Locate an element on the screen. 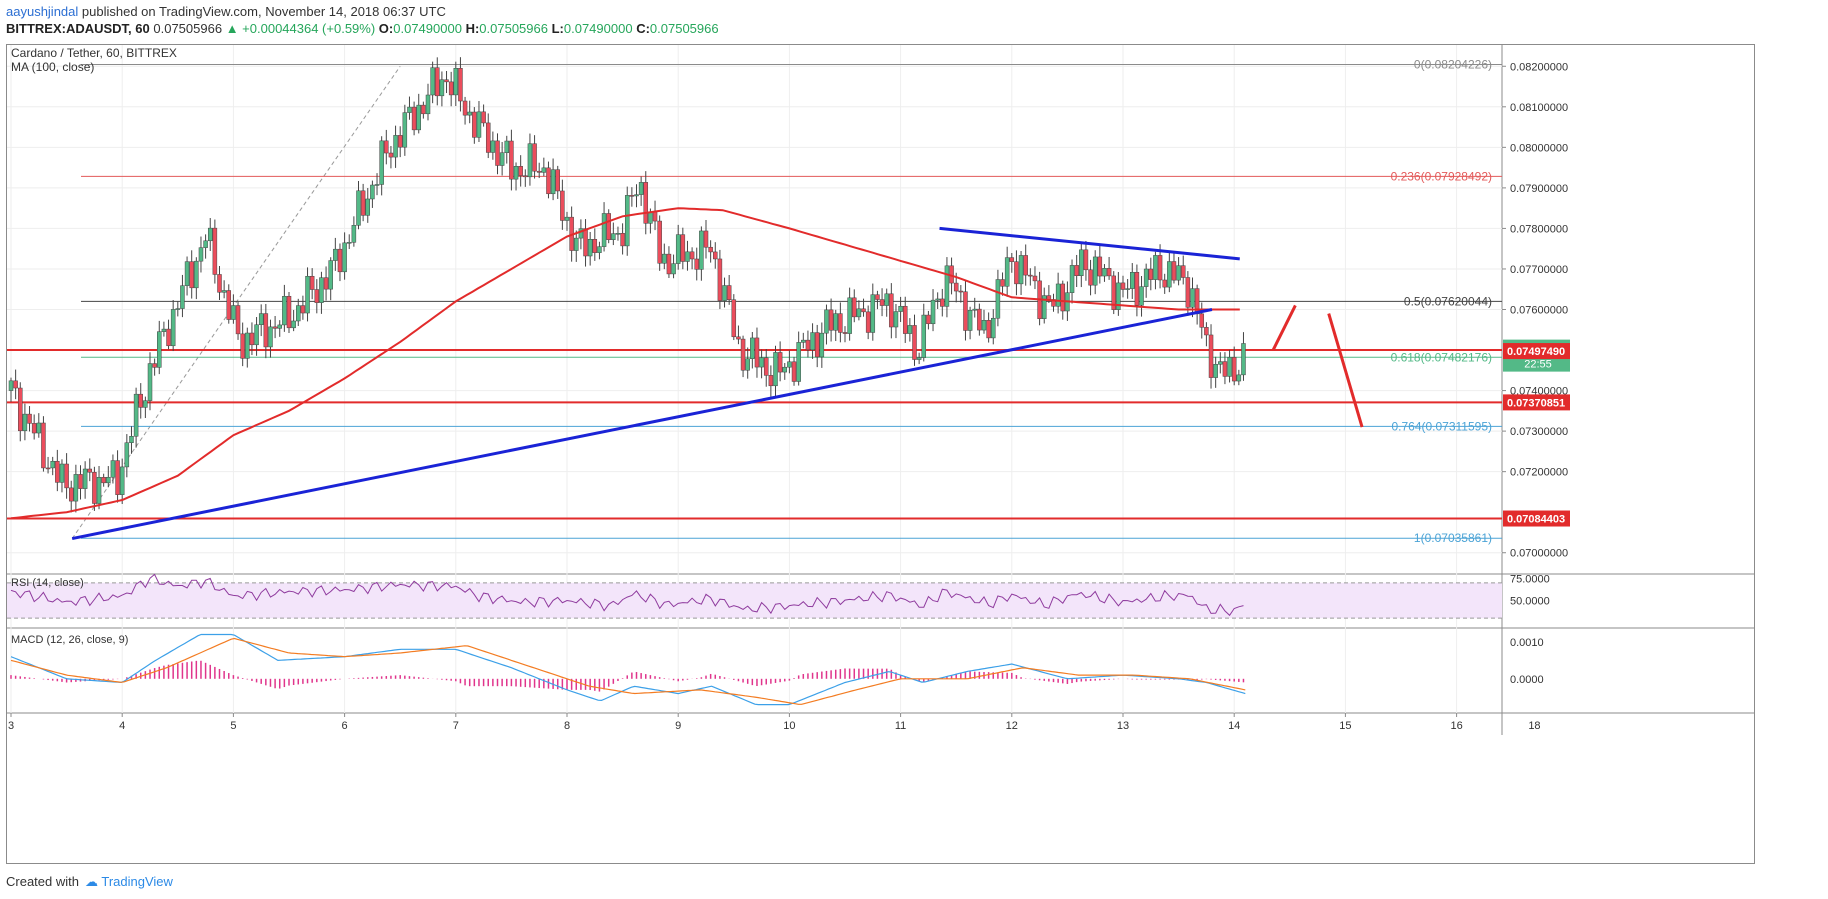  level-price-tag-bg is located at coordinates (1536, 402).